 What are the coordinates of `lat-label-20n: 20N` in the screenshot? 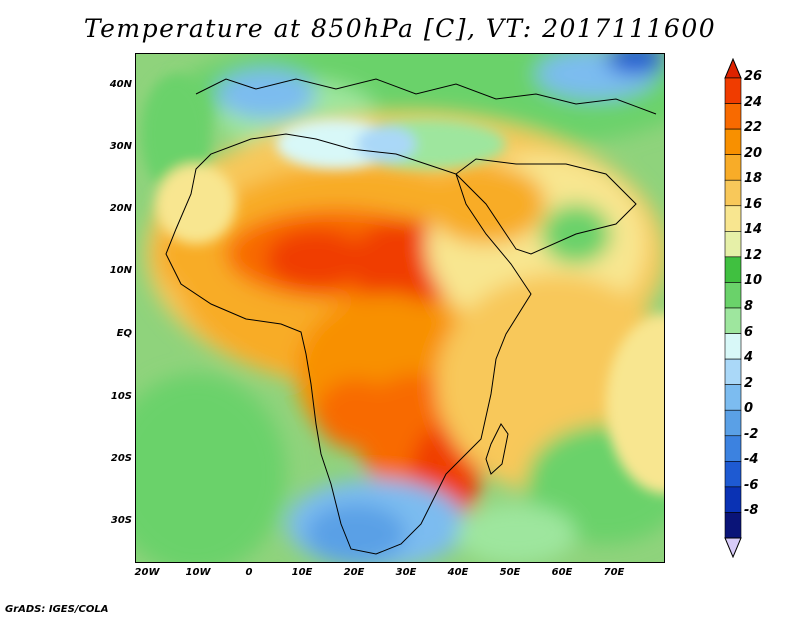 It's located at (120, 208).